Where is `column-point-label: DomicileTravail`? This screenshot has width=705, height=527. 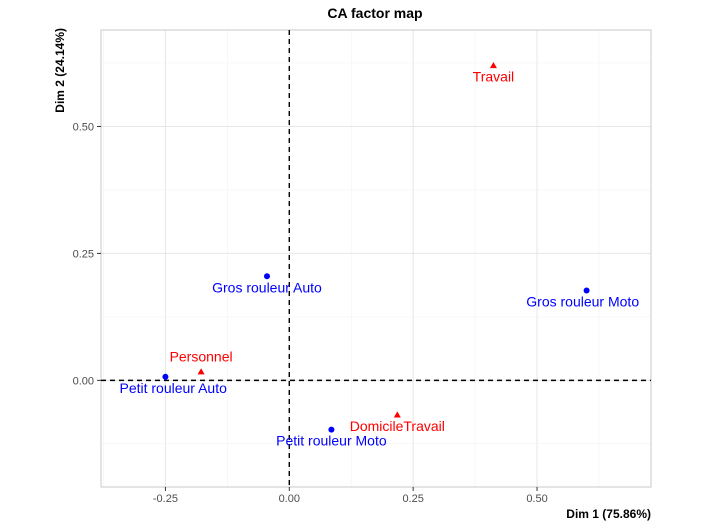
column-point-label: DomicileTravail is located at coordinates (397, 426).